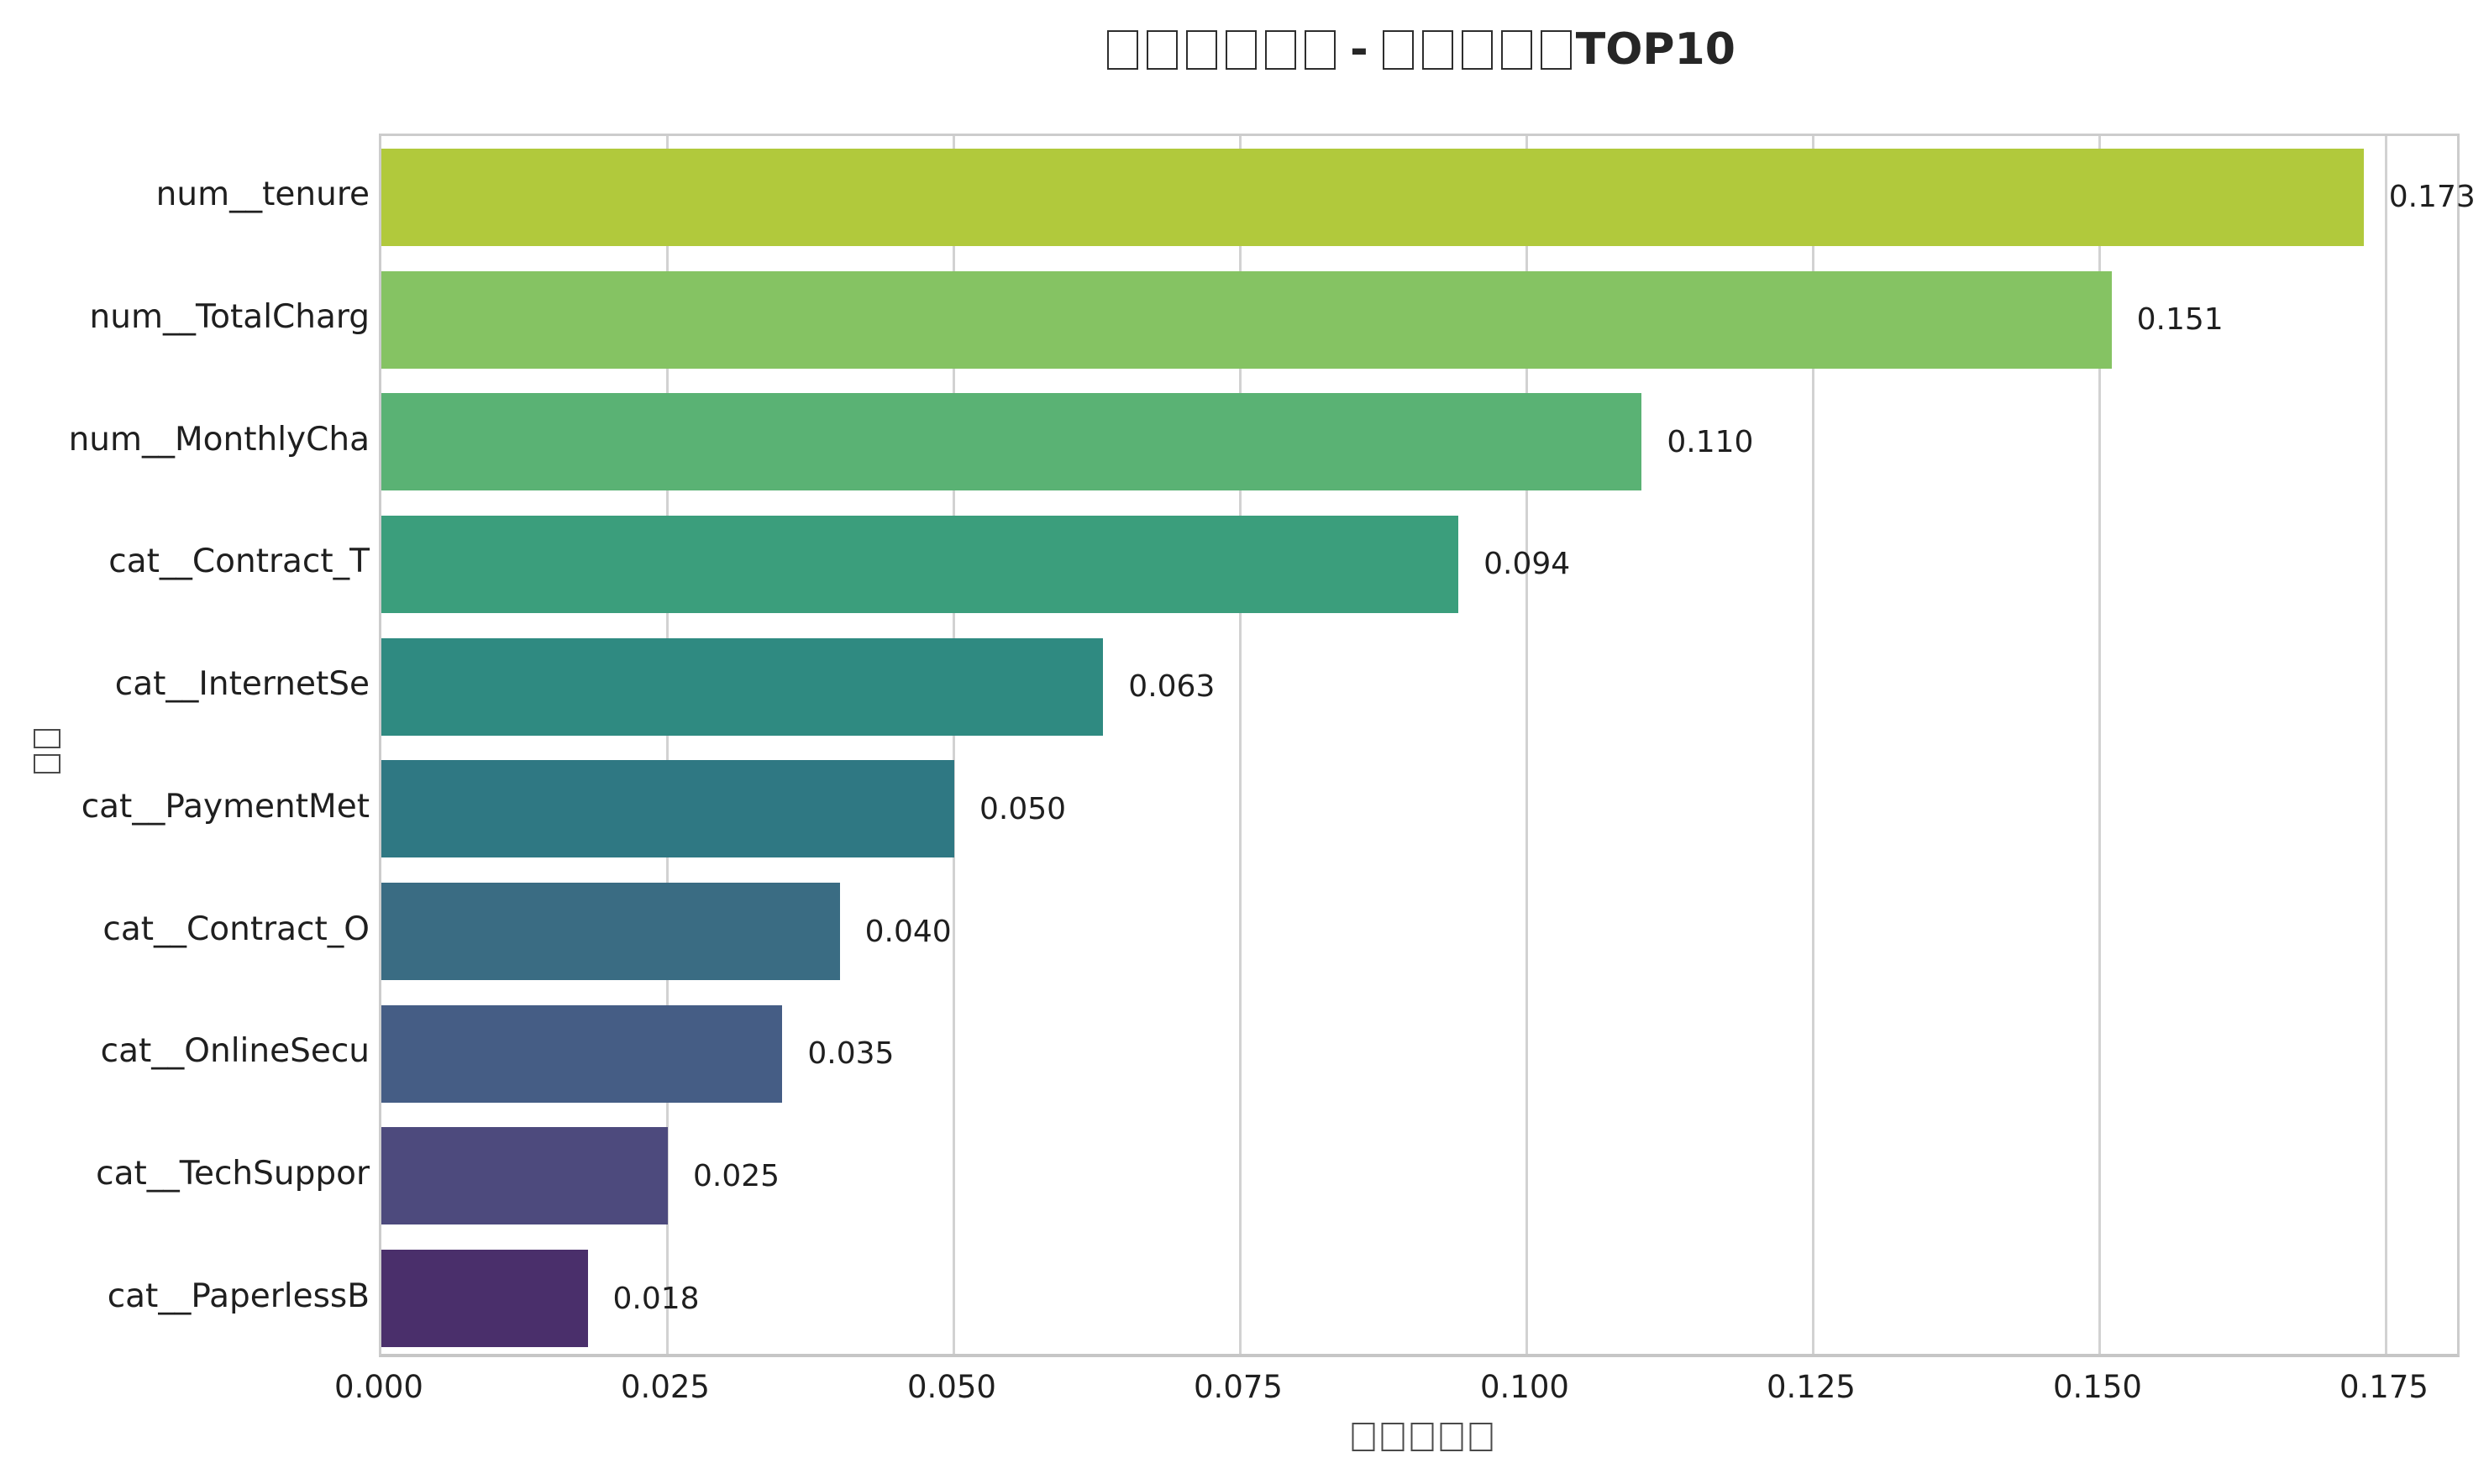  I want to click on value-label: 0.035, so click(851, 1054).